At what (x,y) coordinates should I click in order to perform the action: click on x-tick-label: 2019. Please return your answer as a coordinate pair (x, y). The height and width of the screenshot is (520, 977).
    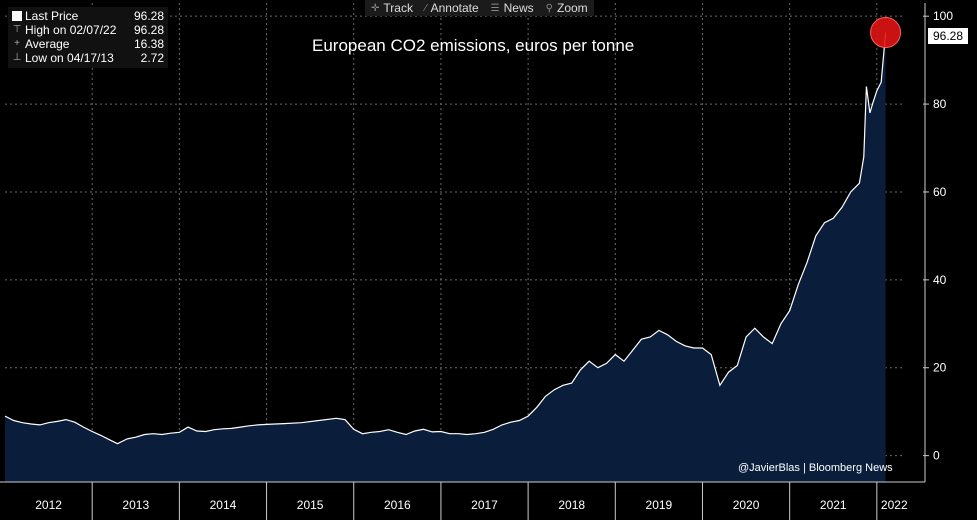
    Looking at the image, I should click on (659, 505).